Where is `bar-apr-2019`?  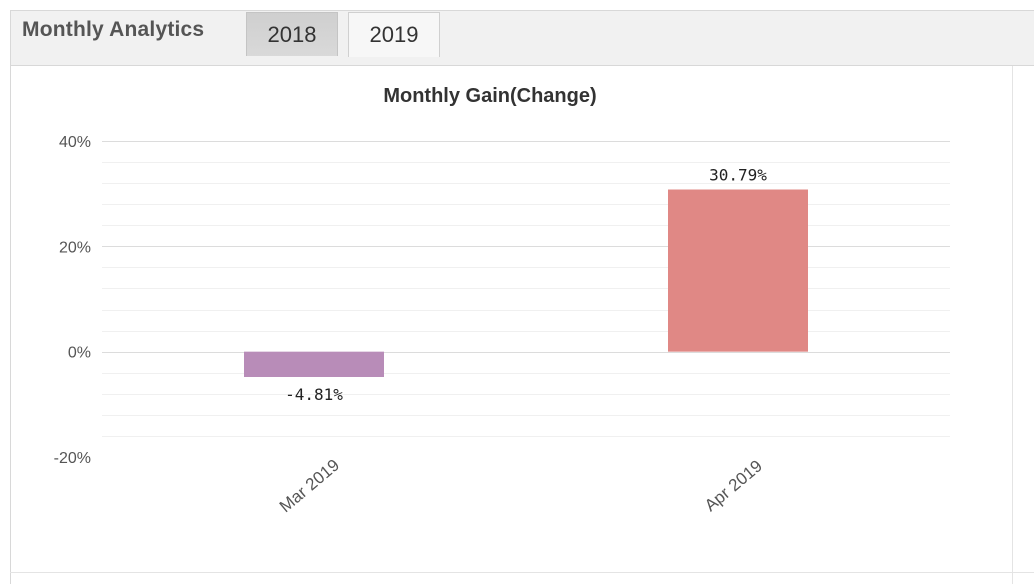 bar-apr-2019 is located at coordinates (738, 270).